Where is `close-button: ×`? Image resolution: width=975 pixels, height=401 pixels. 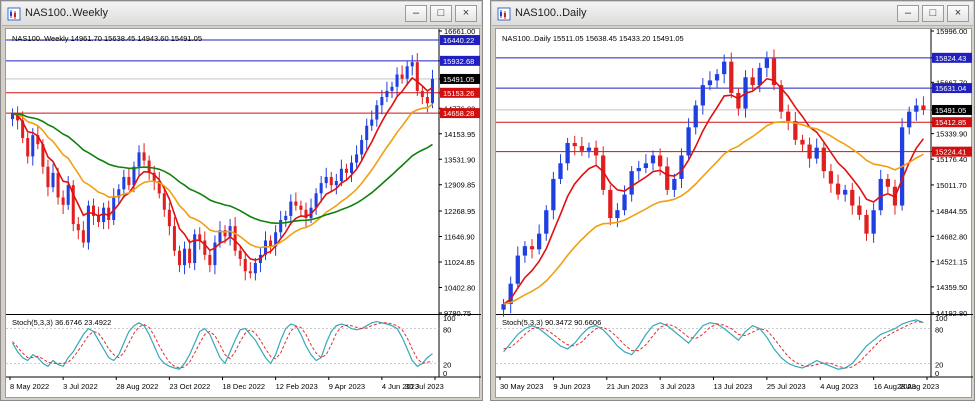 close-button: × is located at coordinates (958, 13).